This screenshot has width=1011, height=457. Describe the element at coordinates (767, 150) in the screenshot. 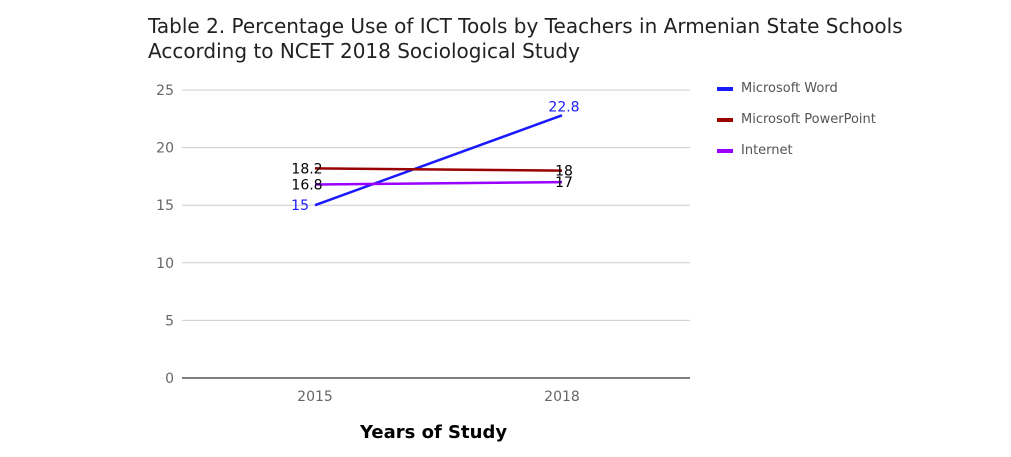

I see `legend-label-internet: Internet` at that location.